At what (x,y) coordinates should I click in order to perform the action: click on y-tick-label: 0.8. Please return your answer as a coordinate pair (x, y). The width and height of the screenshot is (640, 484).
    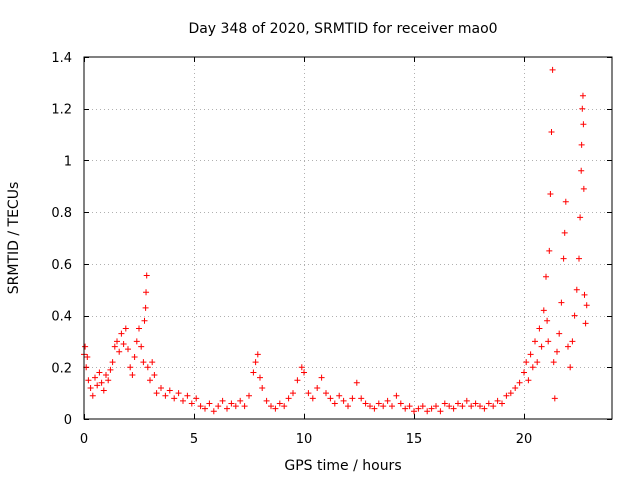
    Looking at the image, I should click on (61, 213).